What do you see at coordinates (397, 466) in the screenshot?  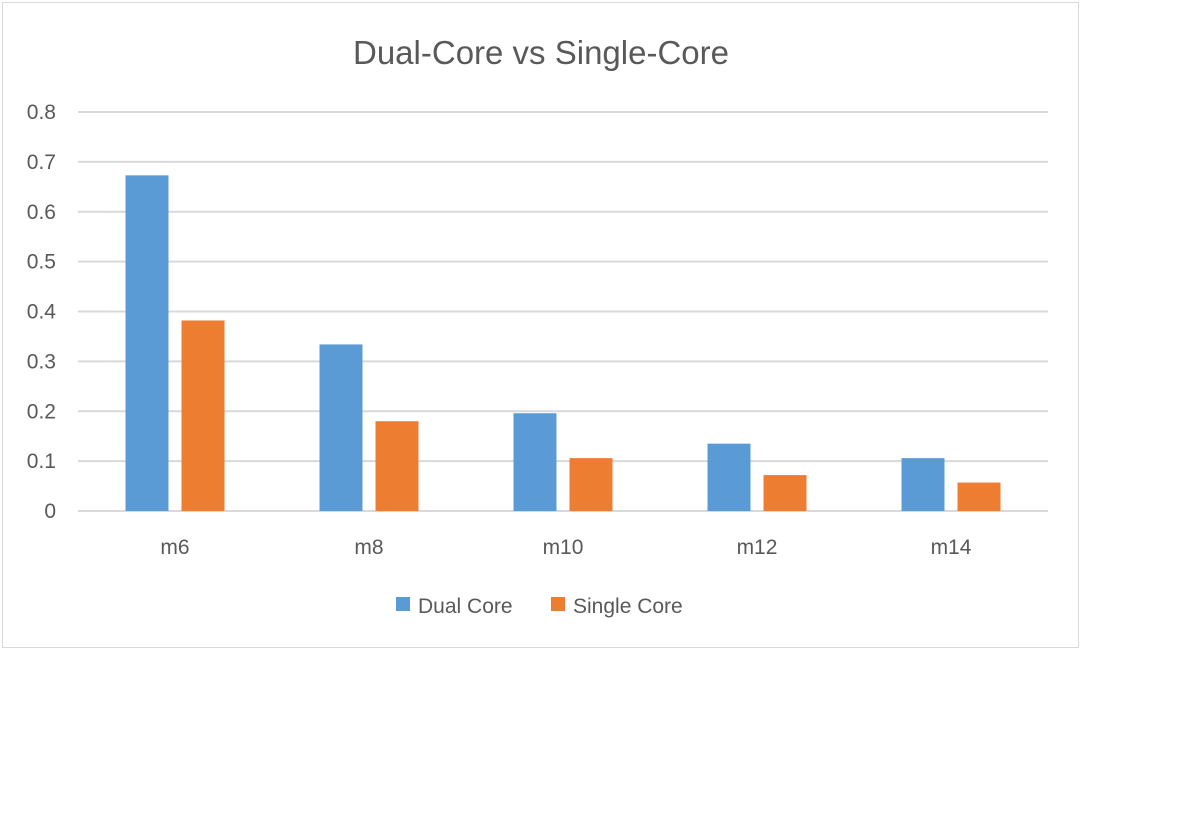 I see `bar-single-core-m8` at bounding box center [397, 466].